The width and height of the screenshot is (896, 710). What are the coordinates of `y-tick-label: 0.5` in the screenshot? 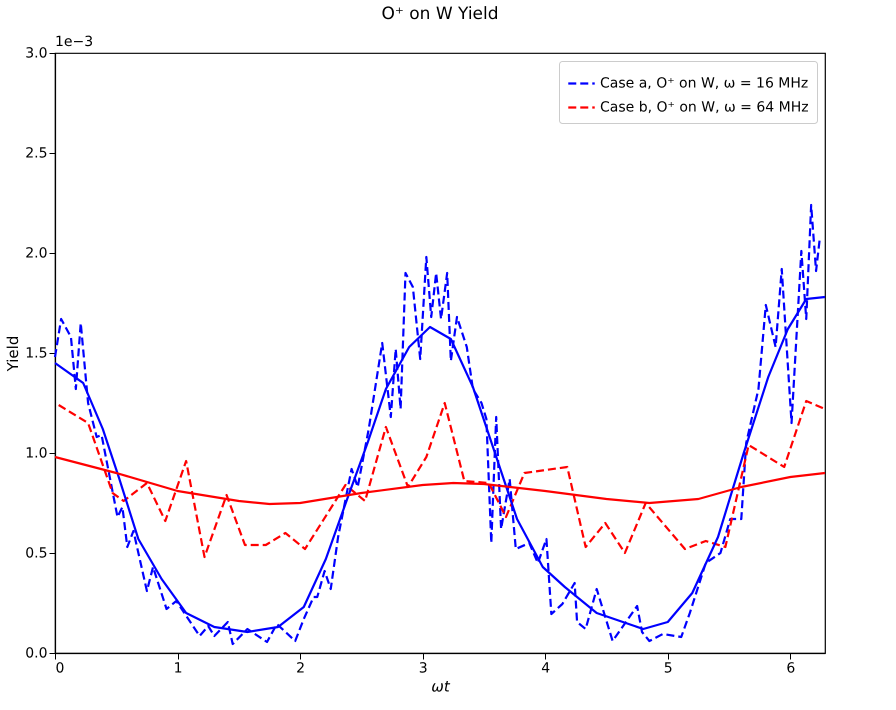 It's located at (36, 554).